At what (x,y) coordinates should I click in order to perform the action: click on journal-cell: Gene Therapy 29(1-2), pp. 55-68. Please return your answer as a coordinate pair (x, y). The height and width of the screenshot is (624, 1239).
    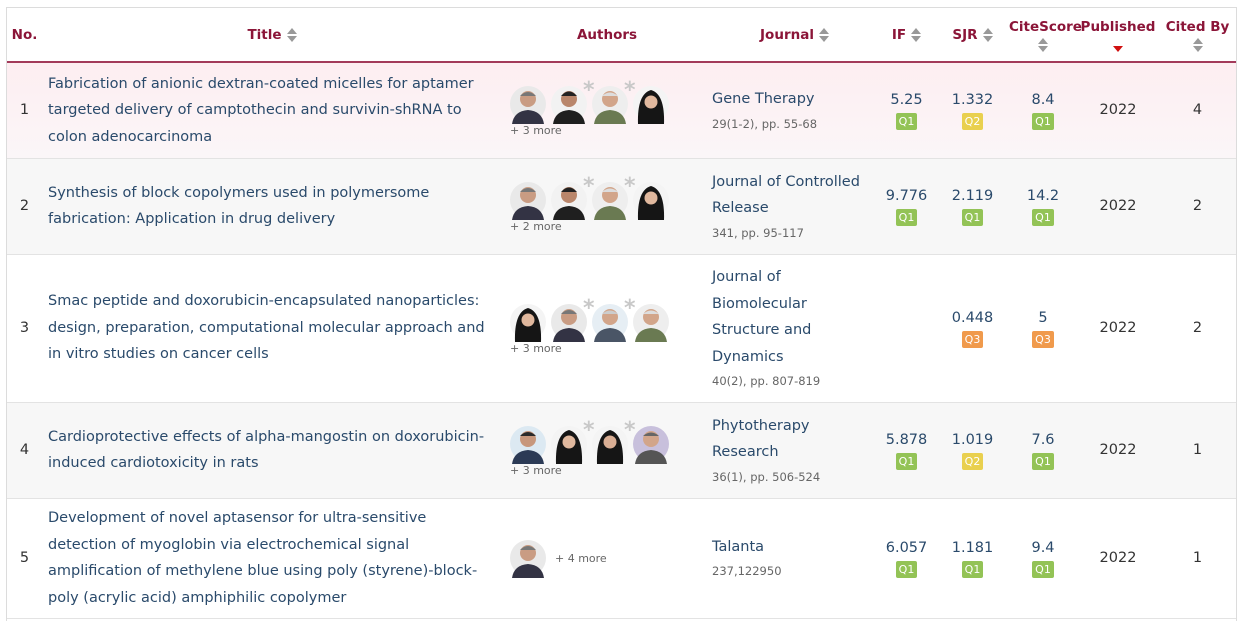
    Looking at the image, I should click on (794, 110).